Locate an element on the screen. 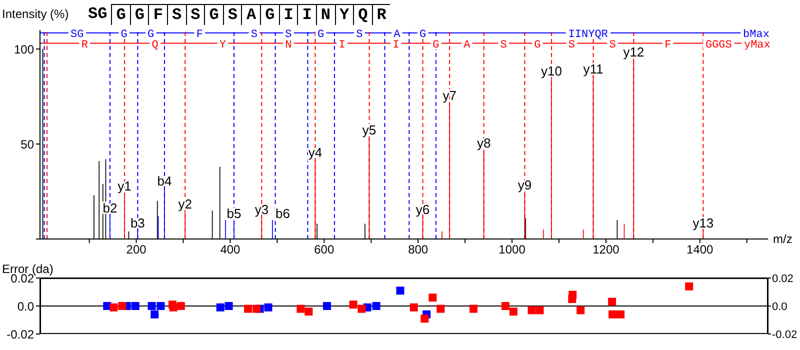 The image size is (800, 350). x-tick-label: 1400 is located at coordinates (700, 249).